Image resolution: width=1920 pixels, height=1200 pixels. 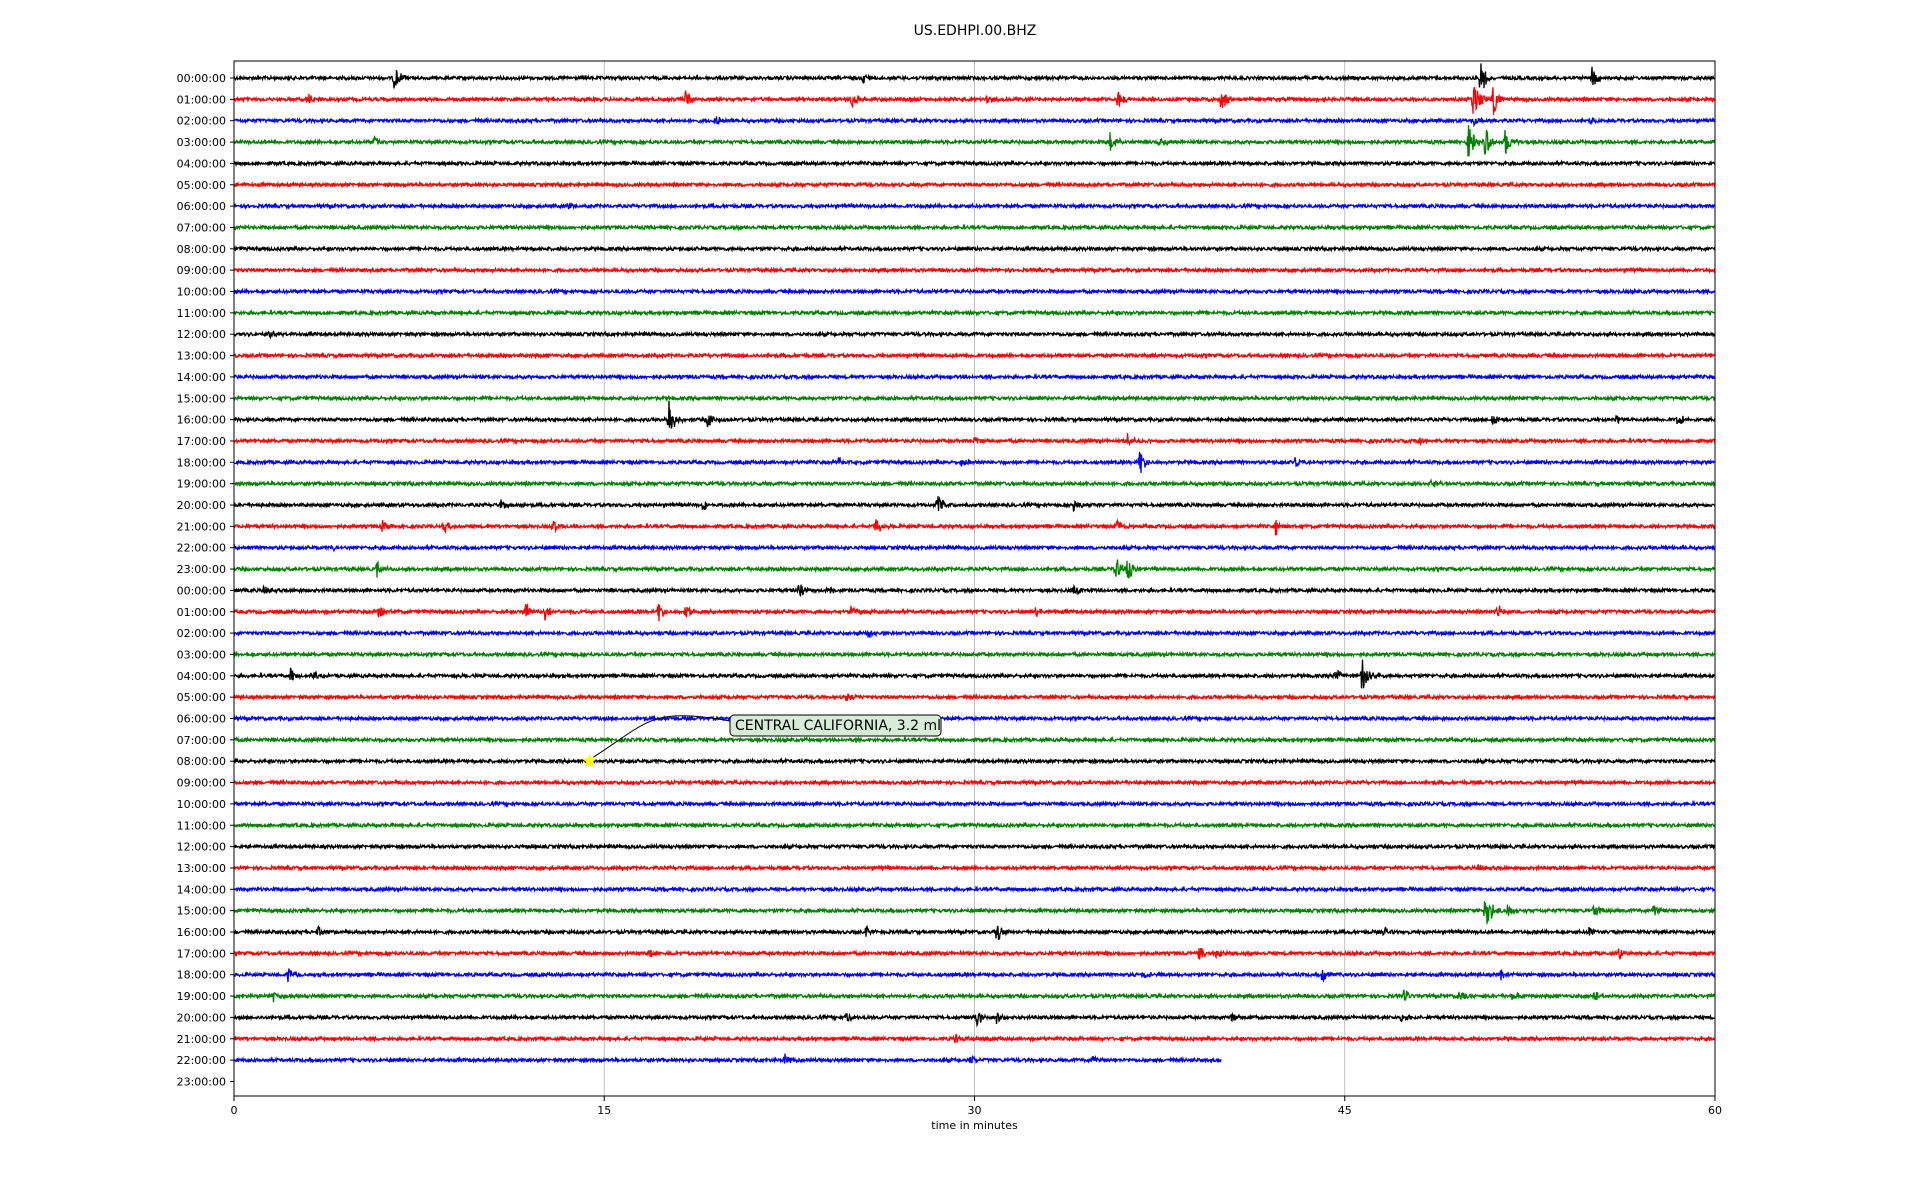 I want to click on annotation-box, so click(x=835, y=725).